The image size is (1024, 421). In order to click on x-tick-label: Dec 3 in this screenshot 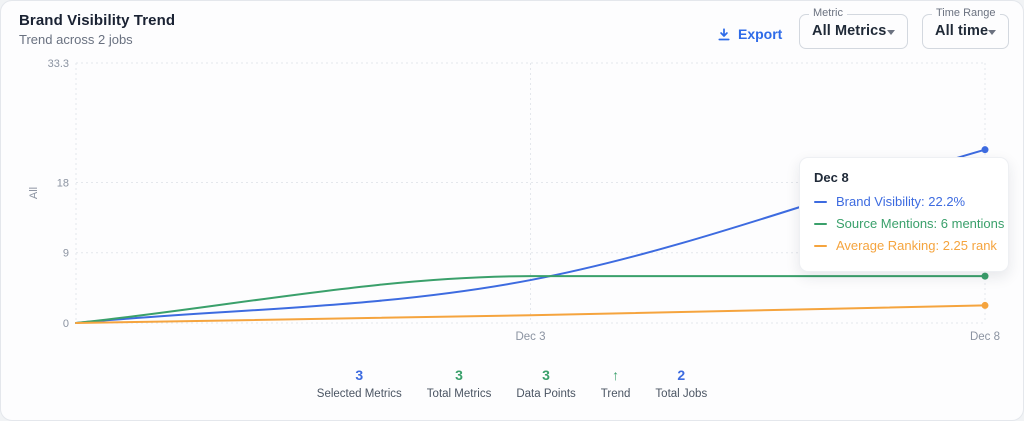, I will do `click(530, 337)`.